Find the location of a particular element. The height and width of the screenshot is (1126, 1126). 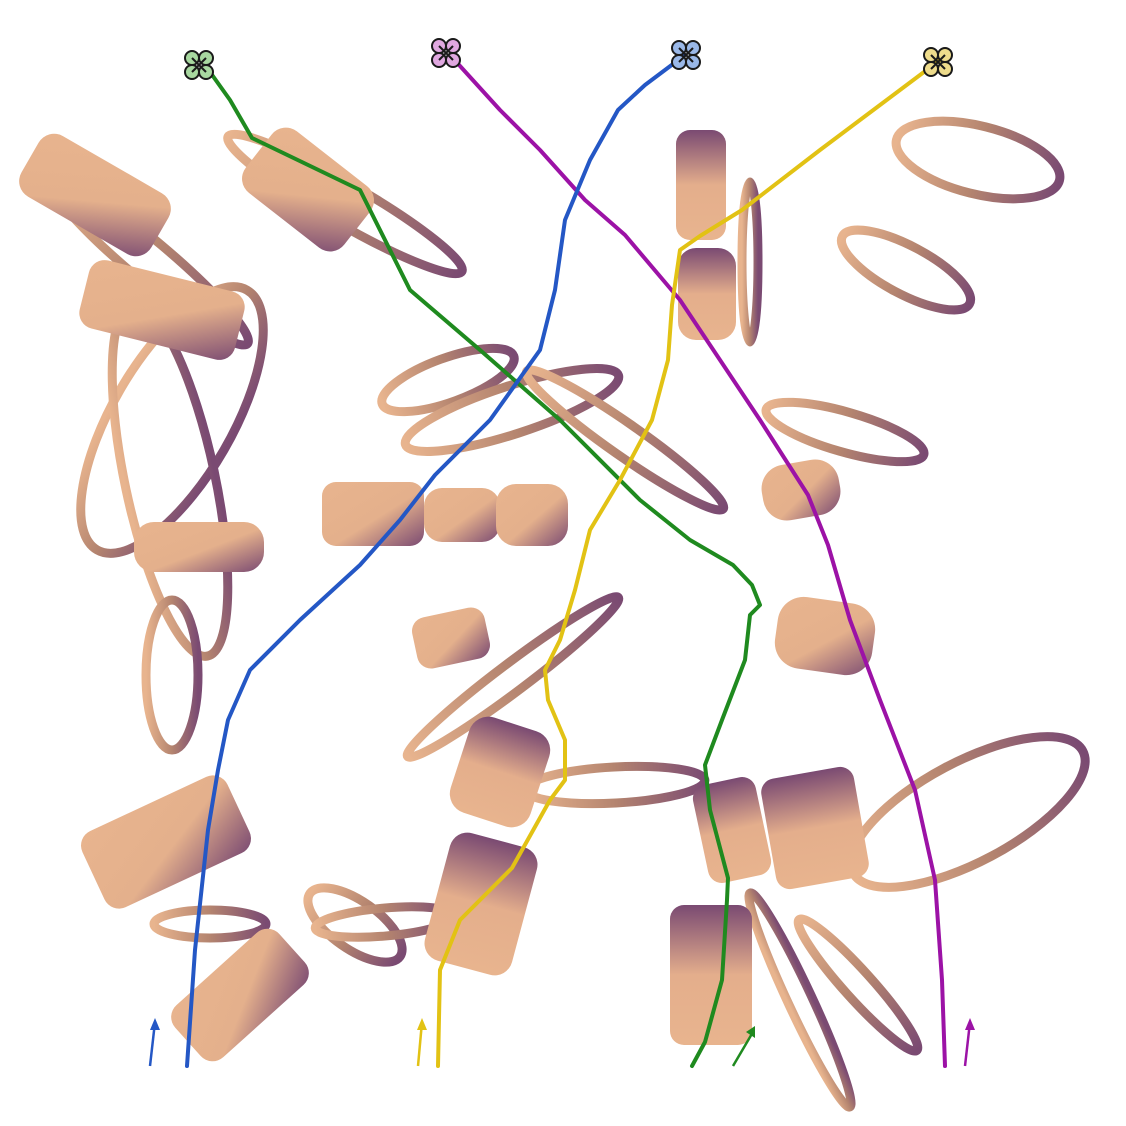

magenta-start-arrow is located at coordinates (969, 1042).